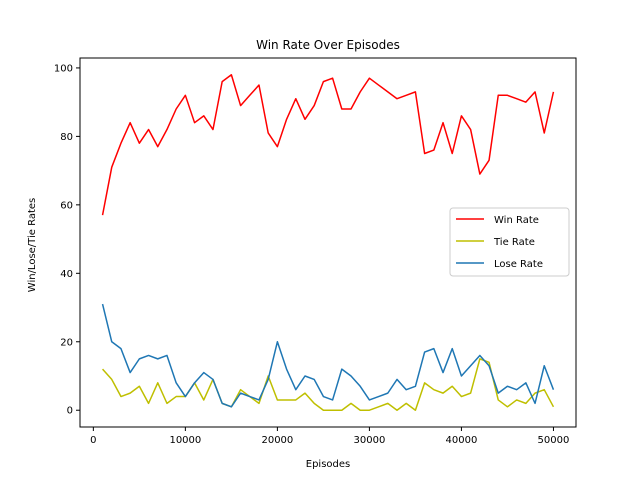  I want to click on y-tick-label: 80, so click(66, 137).